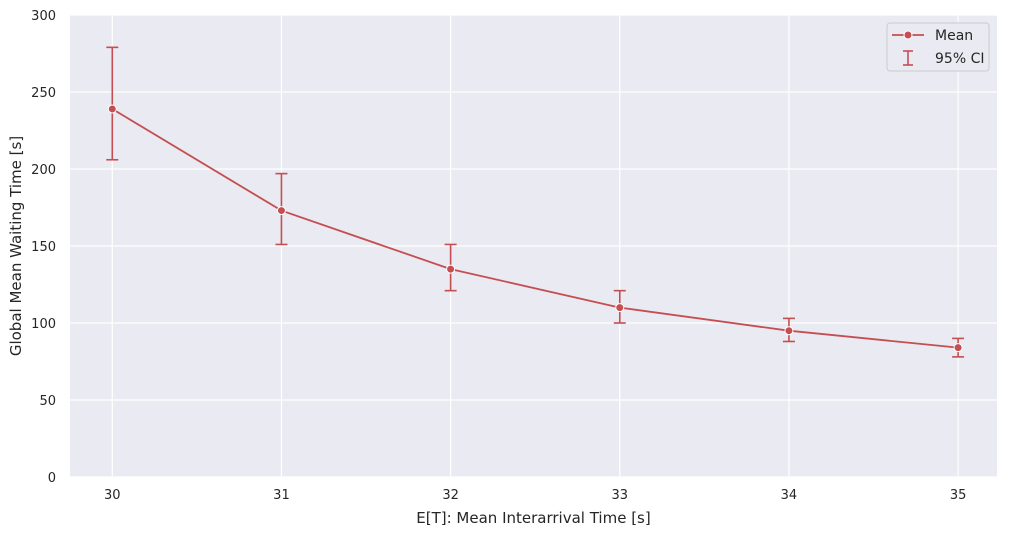  What do you see at coordinates (619, 495) in the screenshot?
I see `x-tick-label: 33` at bounding box center [619, 495].